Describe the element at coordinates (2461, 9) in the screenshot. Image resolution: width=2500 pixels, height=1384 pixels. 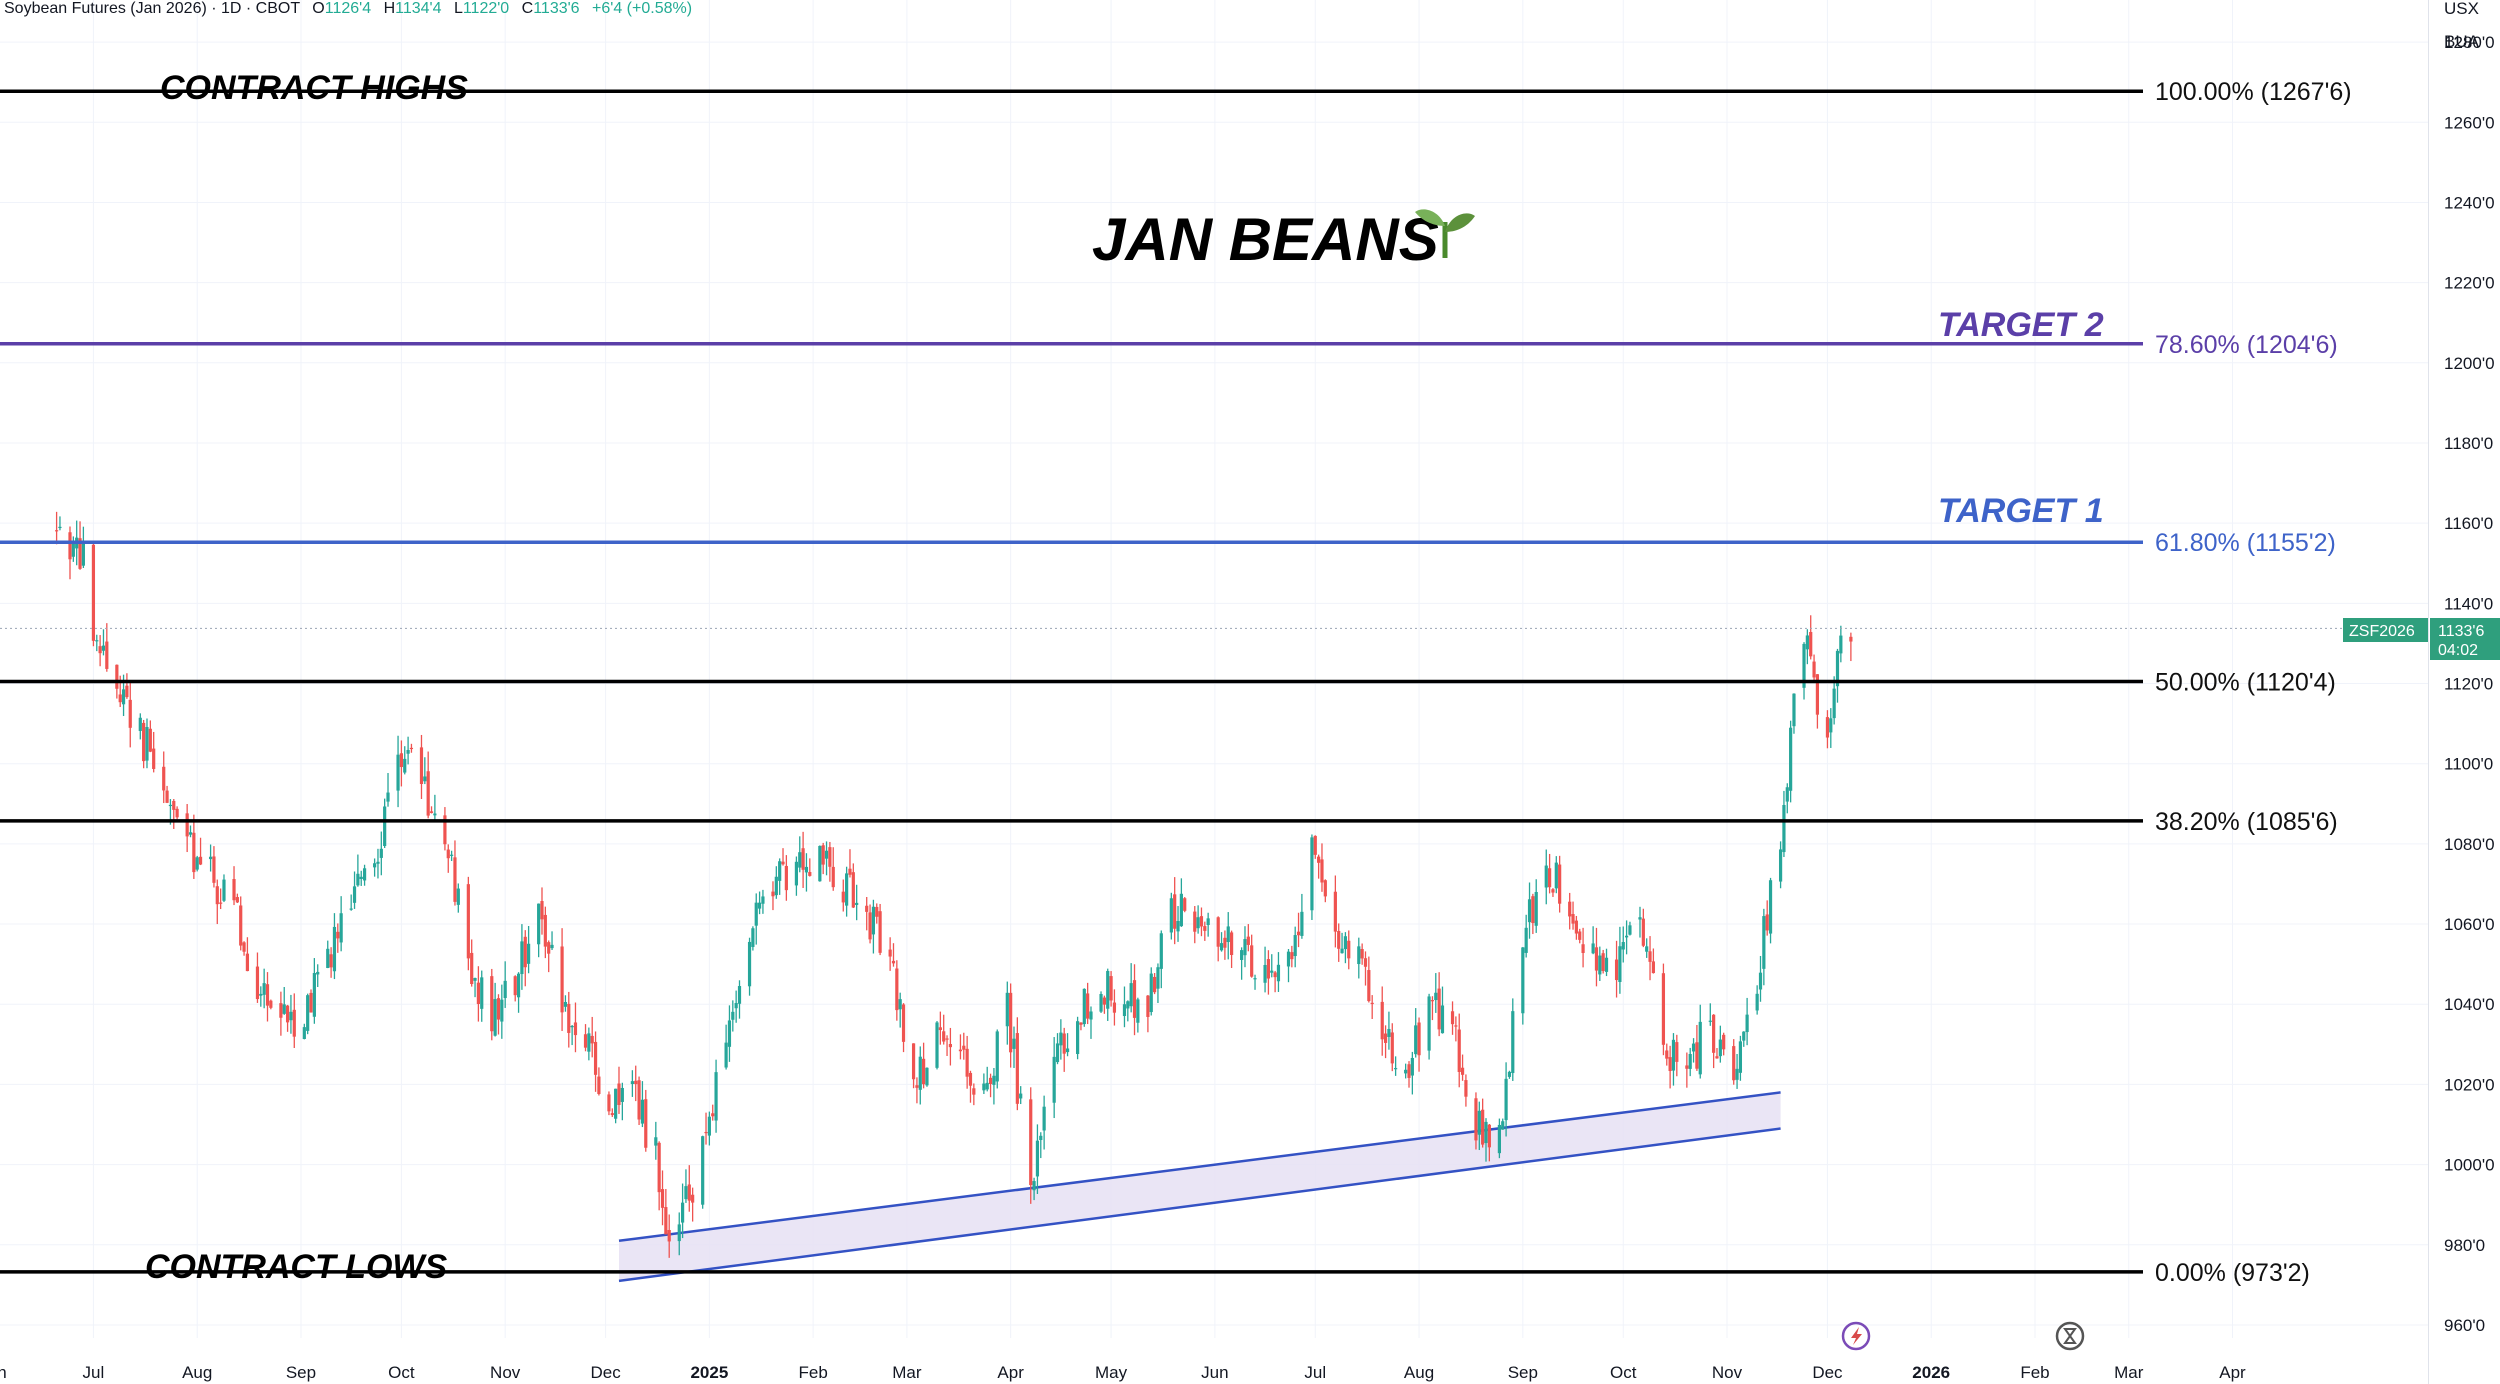
I see `currency-label: USX` at that location.